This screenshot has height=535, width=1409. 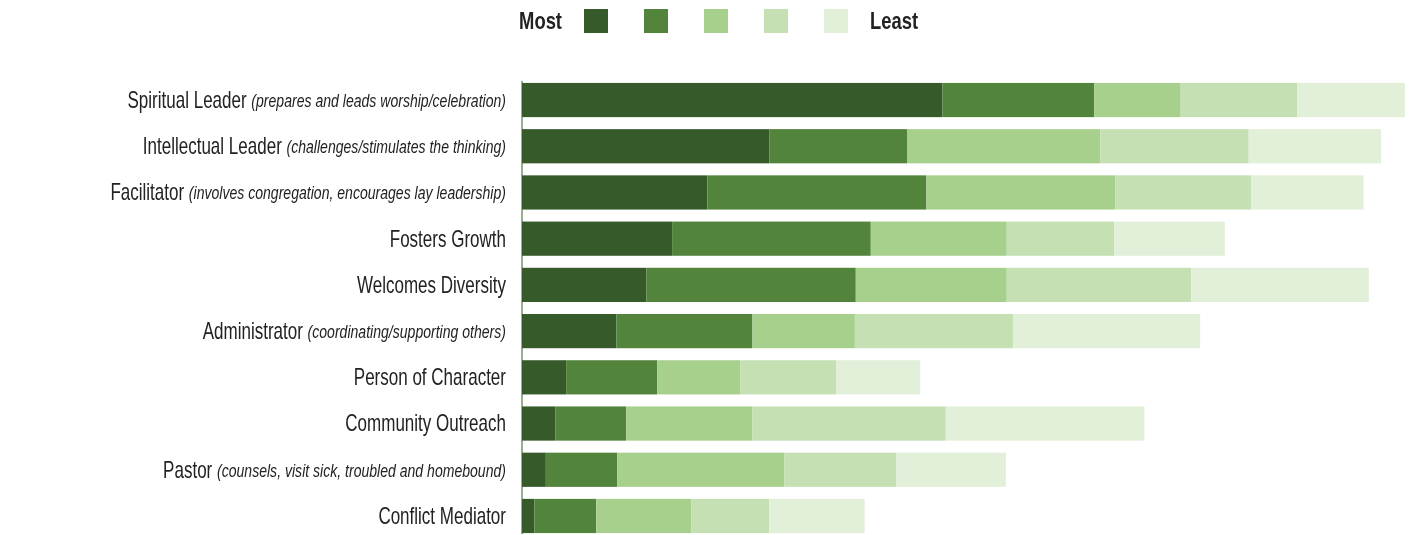 I want to click on y-tick-label: Conflict Mediator, so click(x=442, y=516).